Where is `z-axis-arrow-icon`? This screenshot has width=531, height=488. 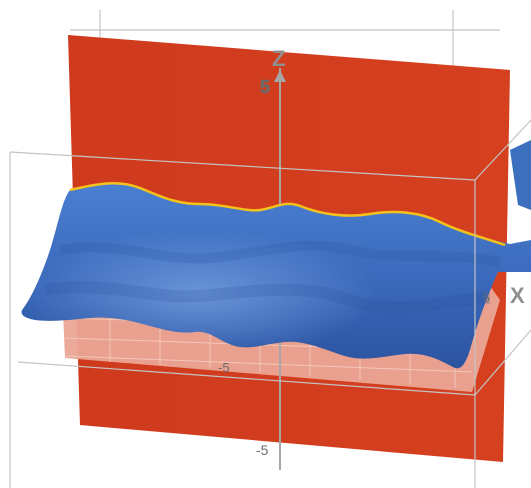 z-axis-arrow-icon is located at coordinates (280, 76).